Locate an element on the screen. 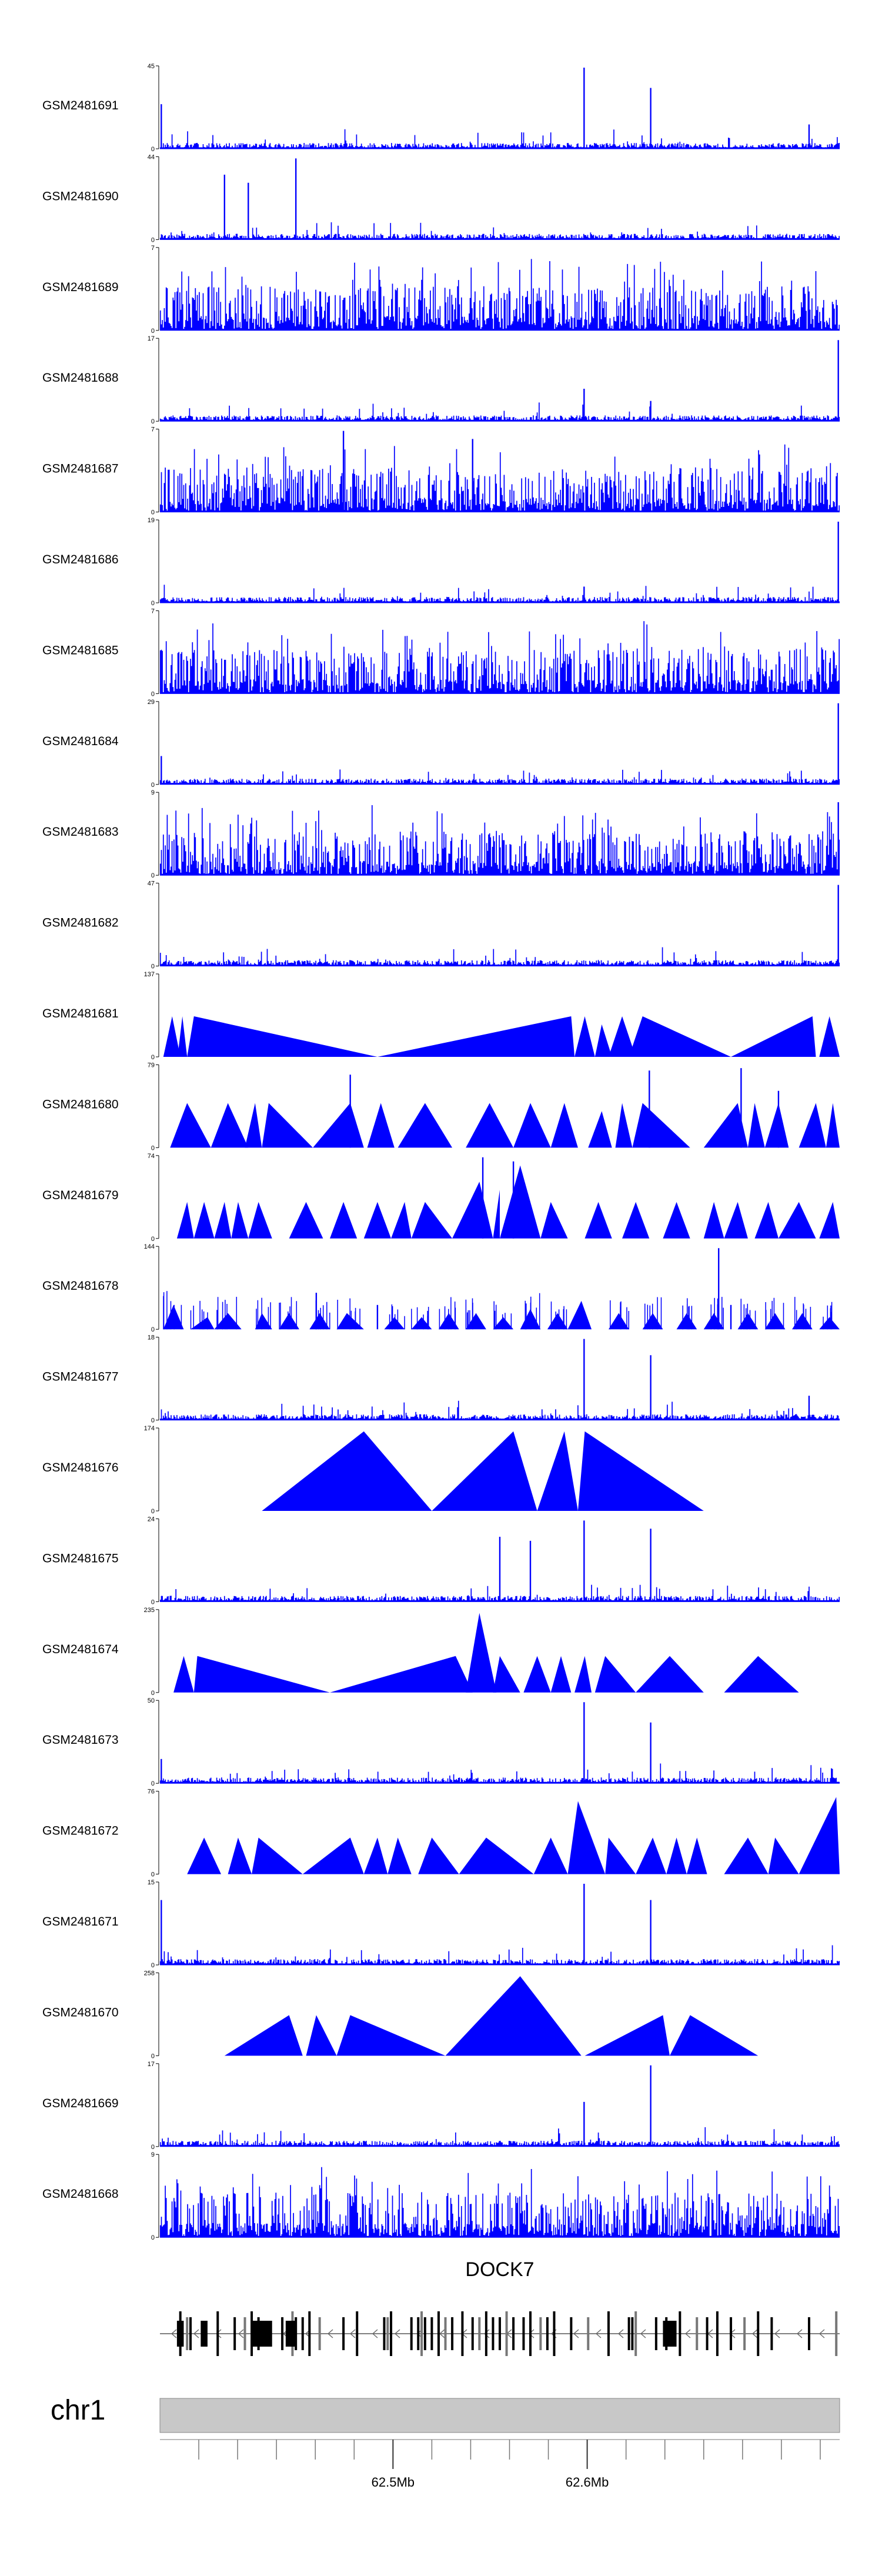 This screenshot has width=882, height=2576. y-max-label: 9 is located at coordinates (153, 792).